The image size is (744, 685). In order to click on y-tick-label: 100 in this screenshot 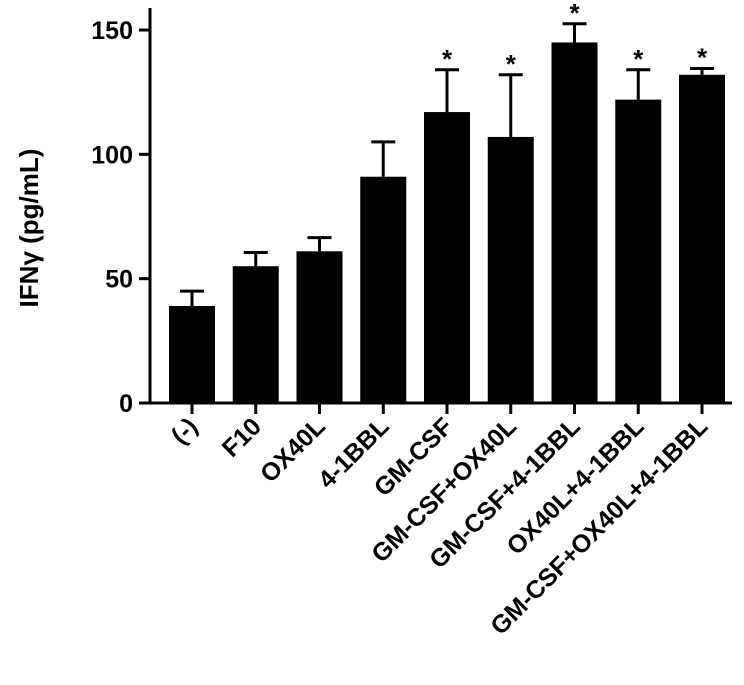, I will do `click(112, 155)`.